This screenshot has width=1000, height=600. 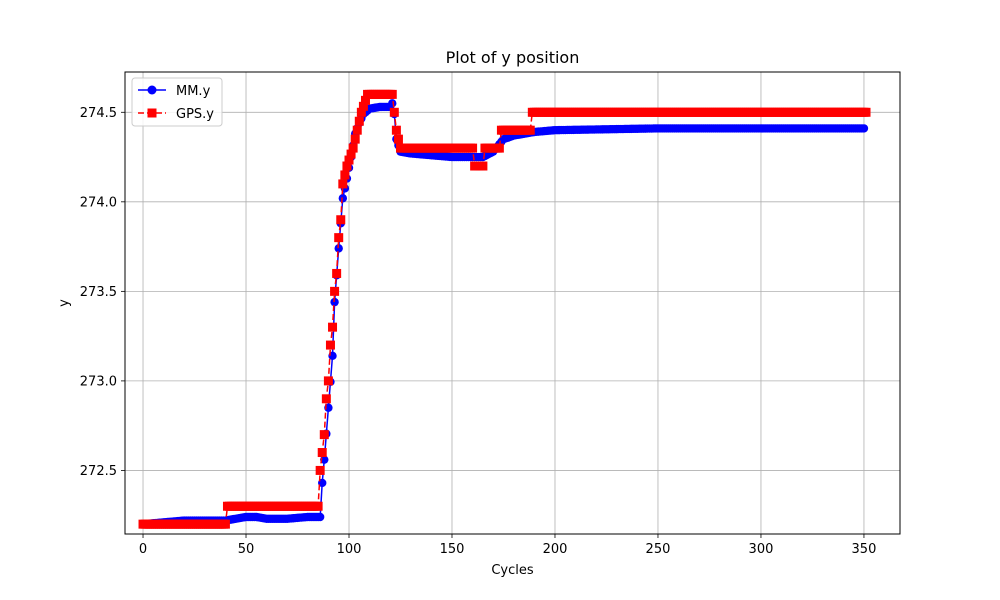 I want to click on x-tick-label: 100, so click(x=349, y=549).